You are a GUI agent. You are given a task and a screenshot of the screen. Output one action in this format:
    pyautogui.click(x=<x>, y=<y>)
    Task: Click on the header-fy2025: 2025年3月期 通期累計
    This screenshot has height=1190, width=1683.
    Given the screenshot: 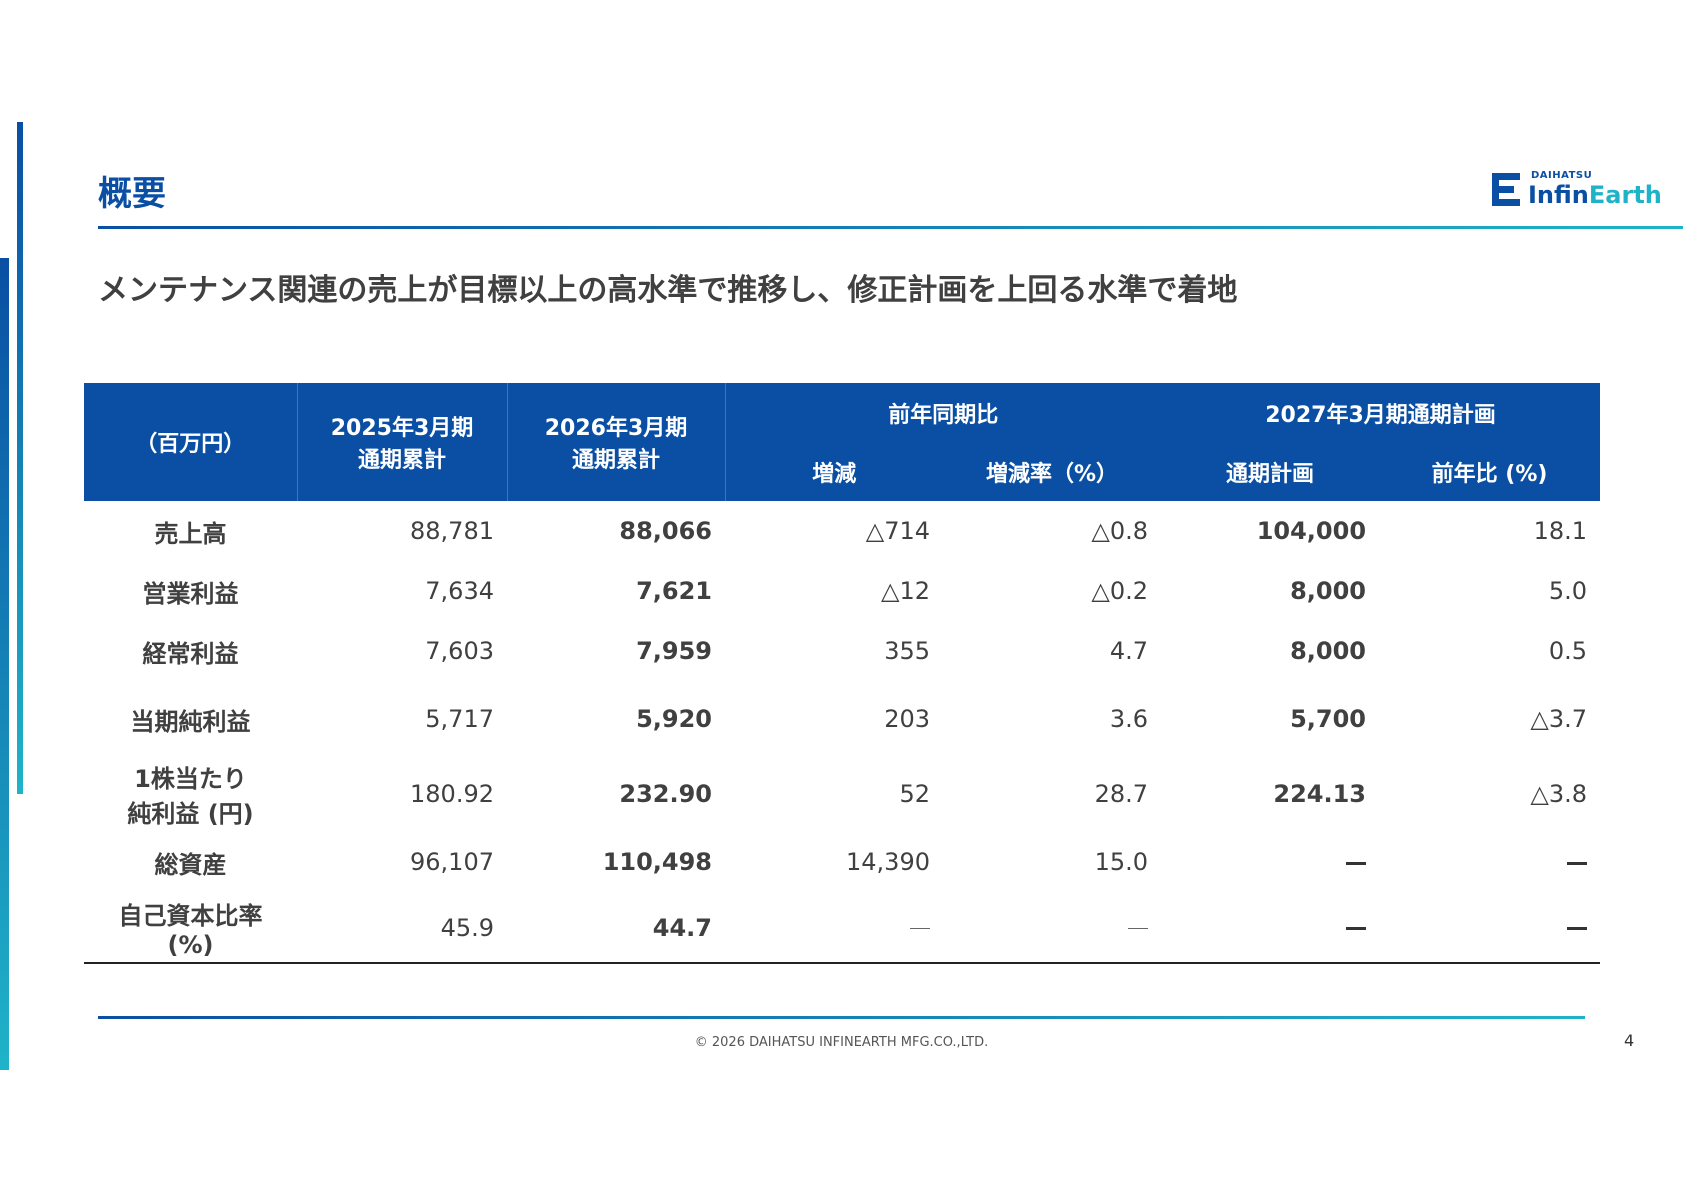 What is the action you would take?
    pyautogui.click(x=401, y=442)
    